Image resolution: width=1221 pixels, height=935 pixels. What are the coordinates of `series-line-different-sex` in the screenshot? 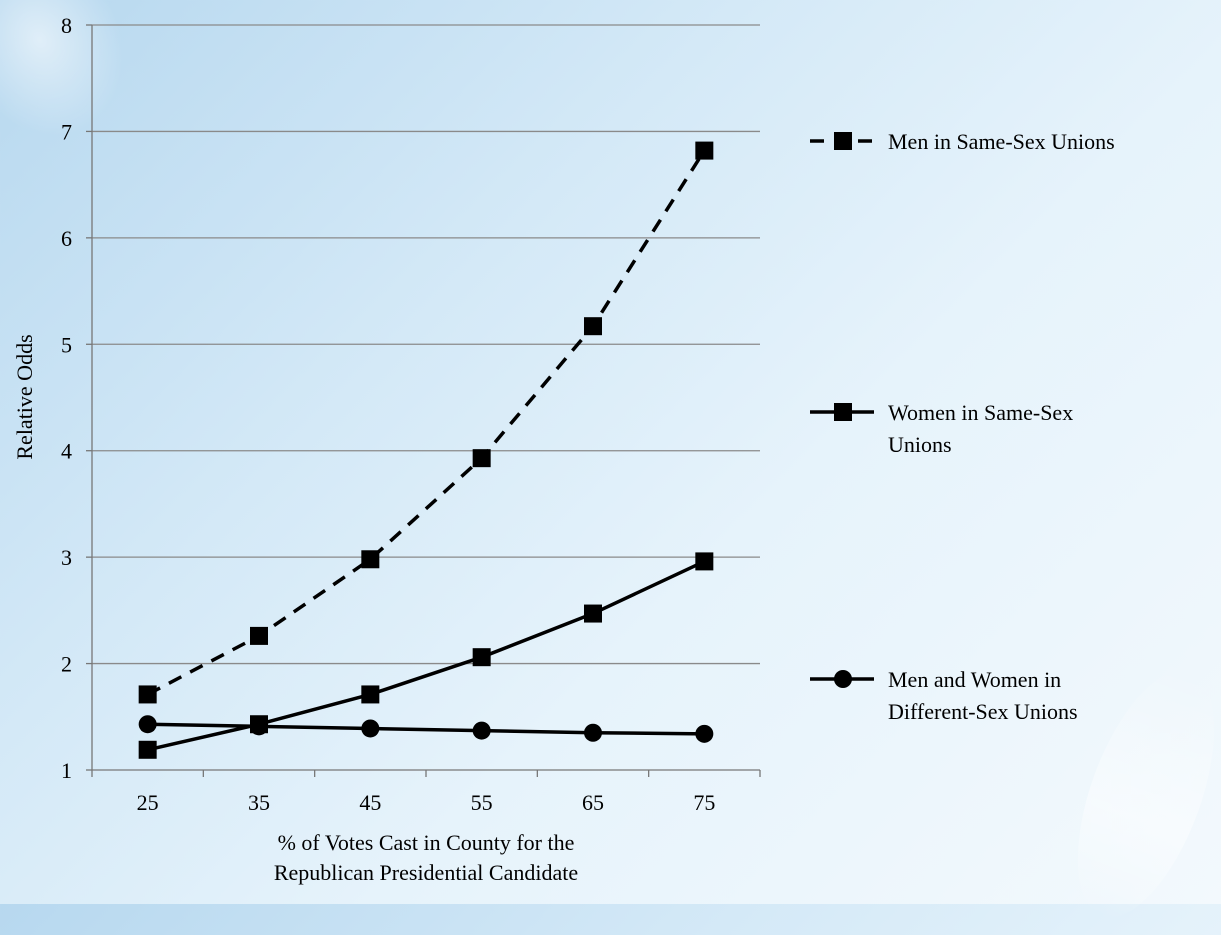 It's located at (426, 729).